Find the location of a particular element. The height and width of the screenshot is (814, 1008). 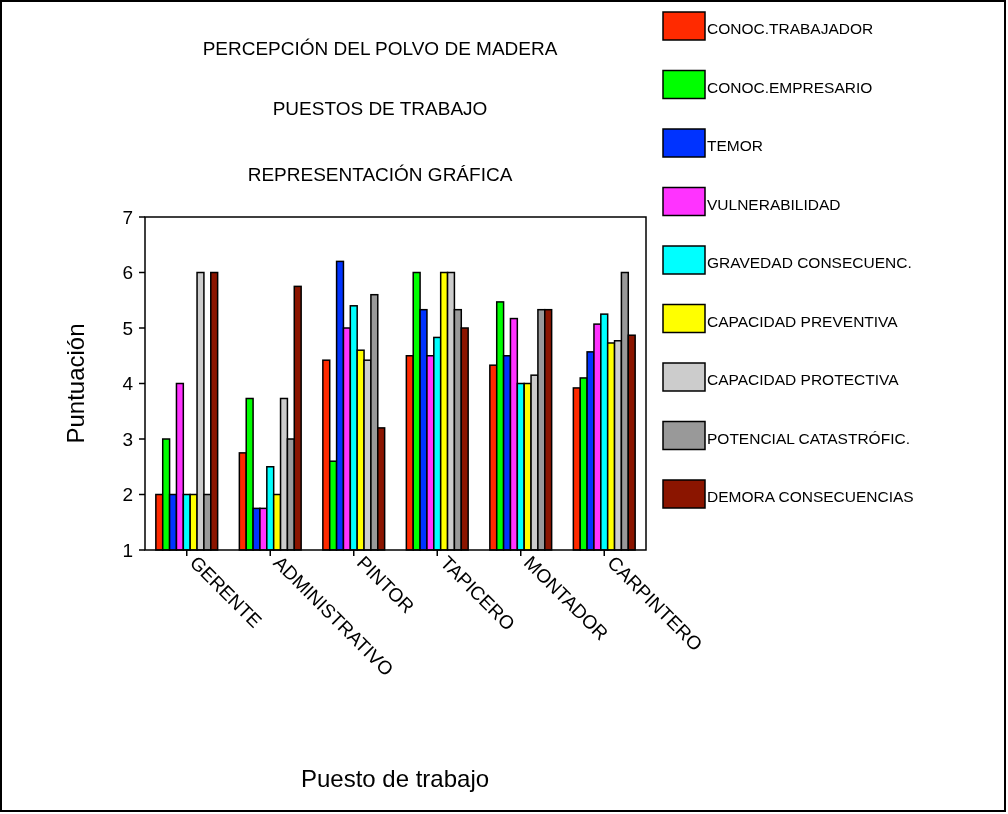

legend-label: POTENCIAL CATASTRÓFIC. is located at coordinates (808, 438).